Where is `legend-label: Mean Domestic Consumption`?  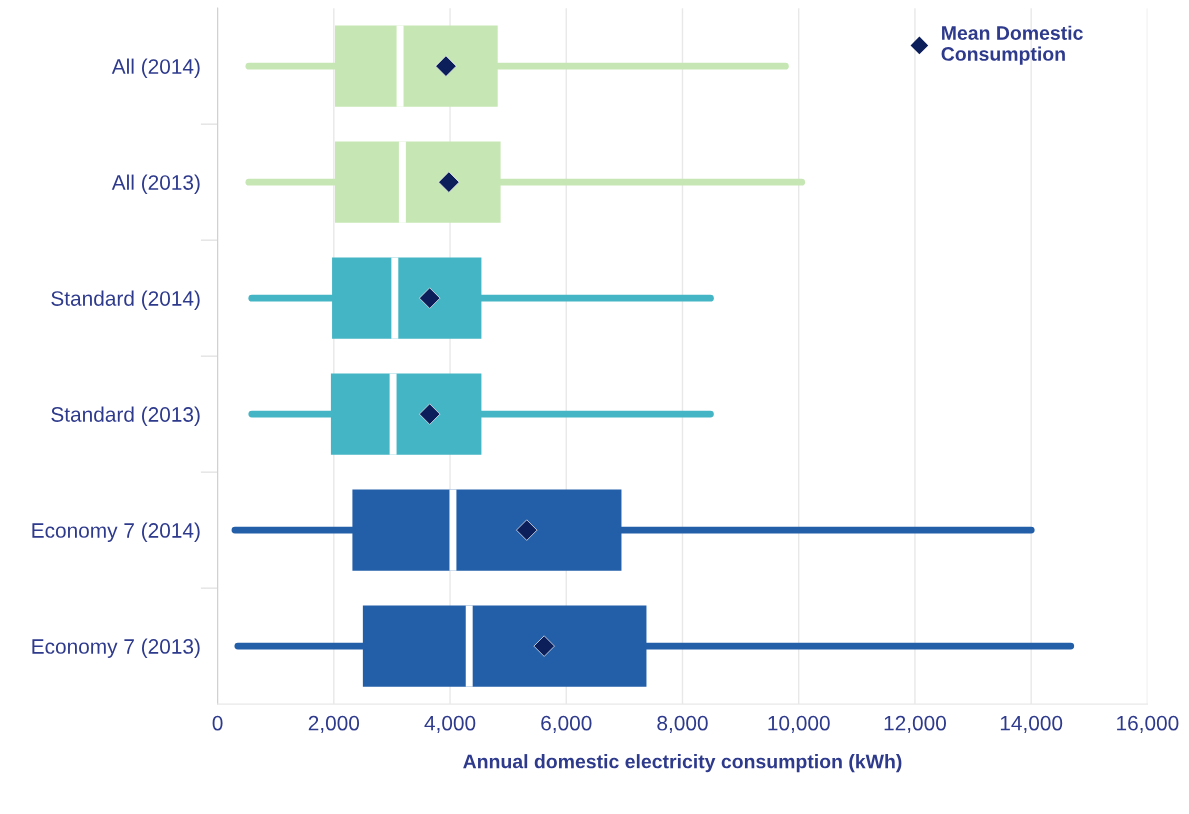
legend-label: Mean Domestic Consumption is located at coordinates (1012, 45).